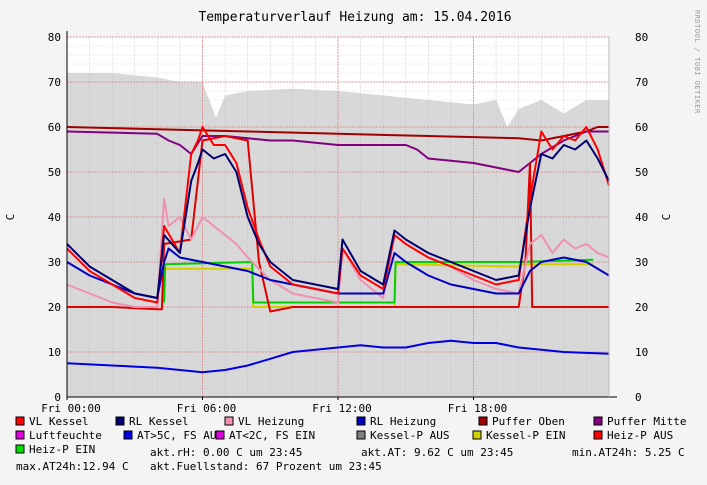 Image resolution: width=707 pixels, height=485 pixels. Describe the element at coordinates (337, 134) in the screenshot. I see `series-puffer-oben` at that location.